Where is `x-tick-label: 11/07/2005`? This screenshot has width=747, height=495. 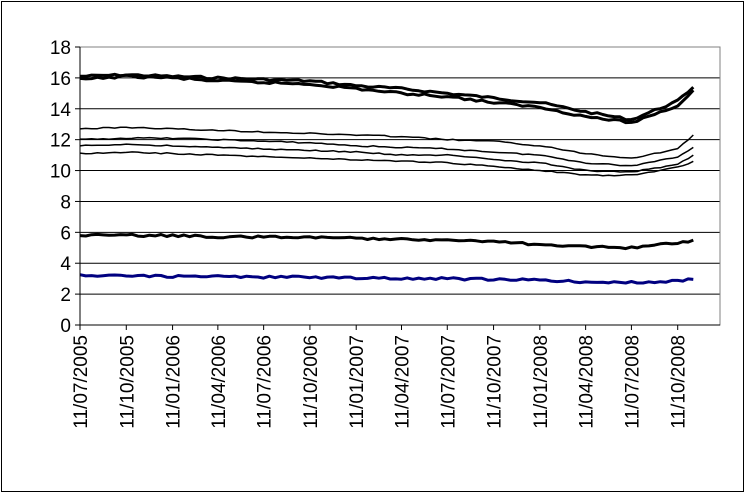 x-tick-label: 11/07/2005 is located at coordinates (81, 382).